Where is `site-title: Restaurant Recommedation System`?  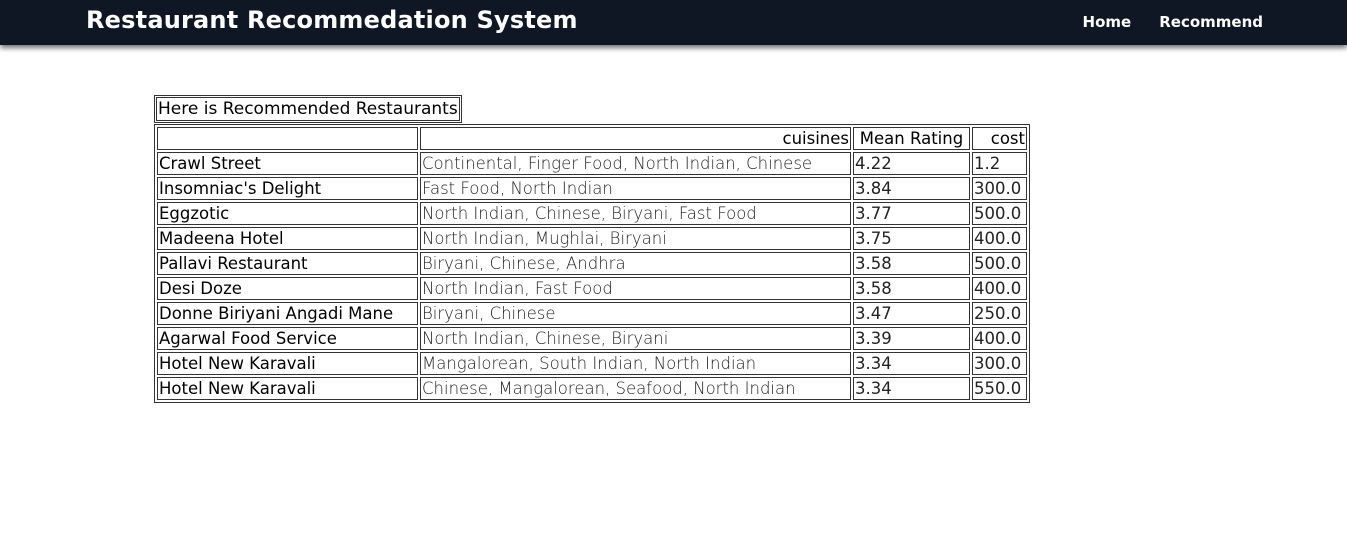
site-title: Restaurant Recommedation System is located at coordinates (332, 20).